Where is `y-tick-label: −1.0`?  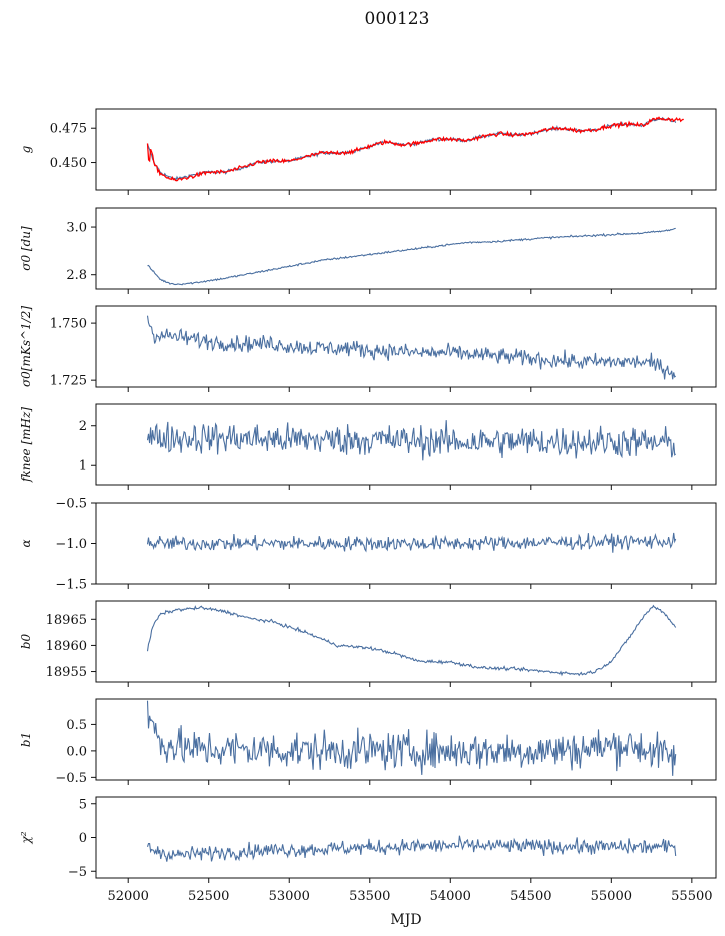
y-tick-label: −1.0 is located at coordinates (71, 544).